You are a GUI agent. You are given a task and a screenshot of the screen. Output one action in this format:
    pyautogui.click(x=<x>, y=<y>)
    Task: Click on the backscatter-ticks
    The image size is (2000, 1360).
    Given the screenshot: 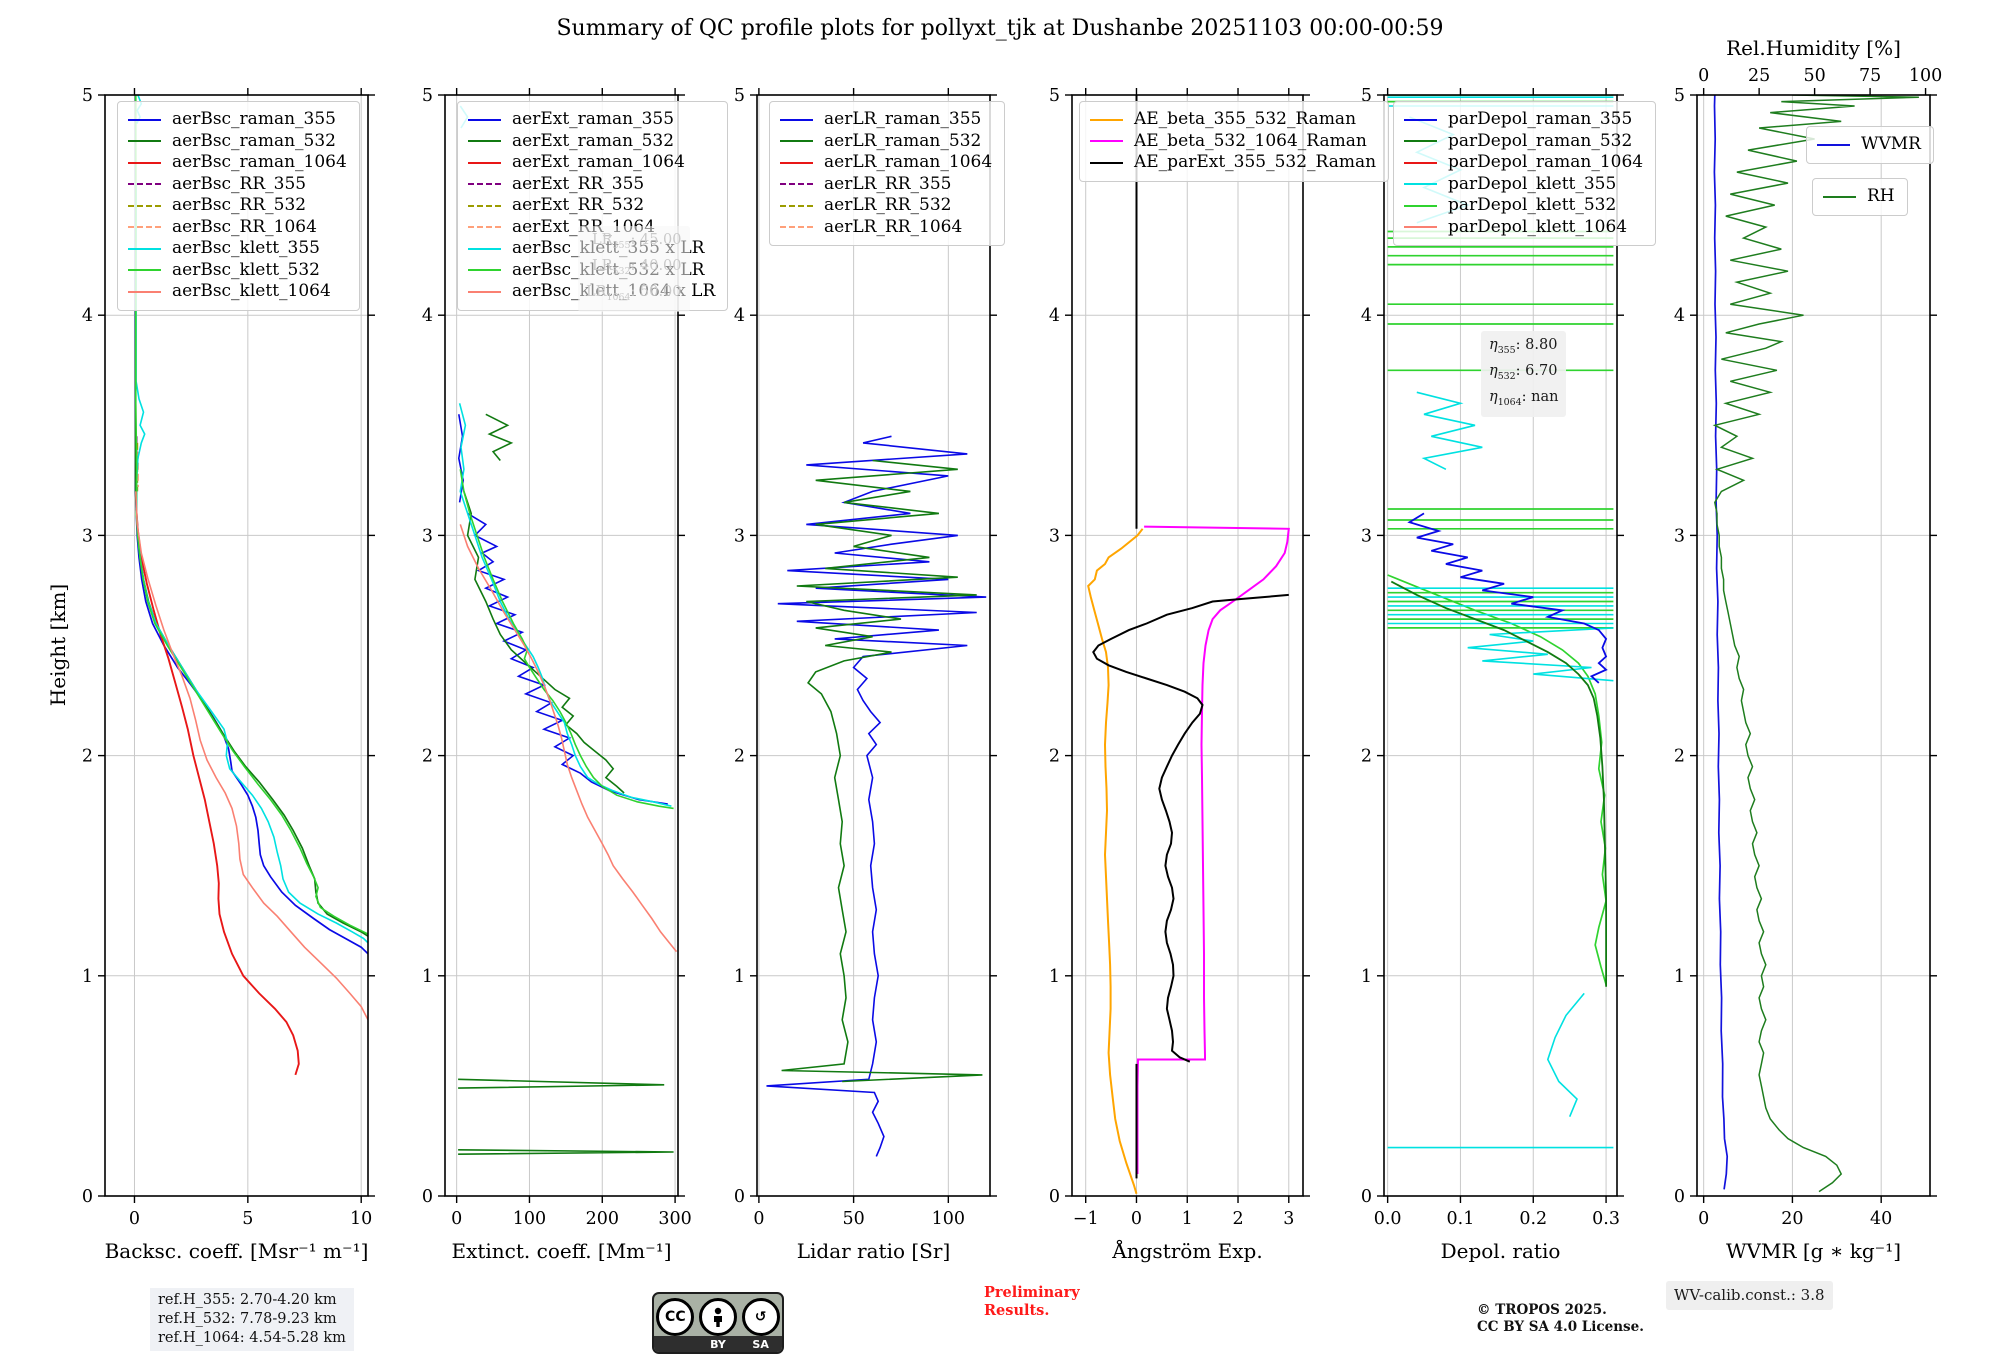 What is the action you would take?
    pyautogui.click(x=236, y=645)
    